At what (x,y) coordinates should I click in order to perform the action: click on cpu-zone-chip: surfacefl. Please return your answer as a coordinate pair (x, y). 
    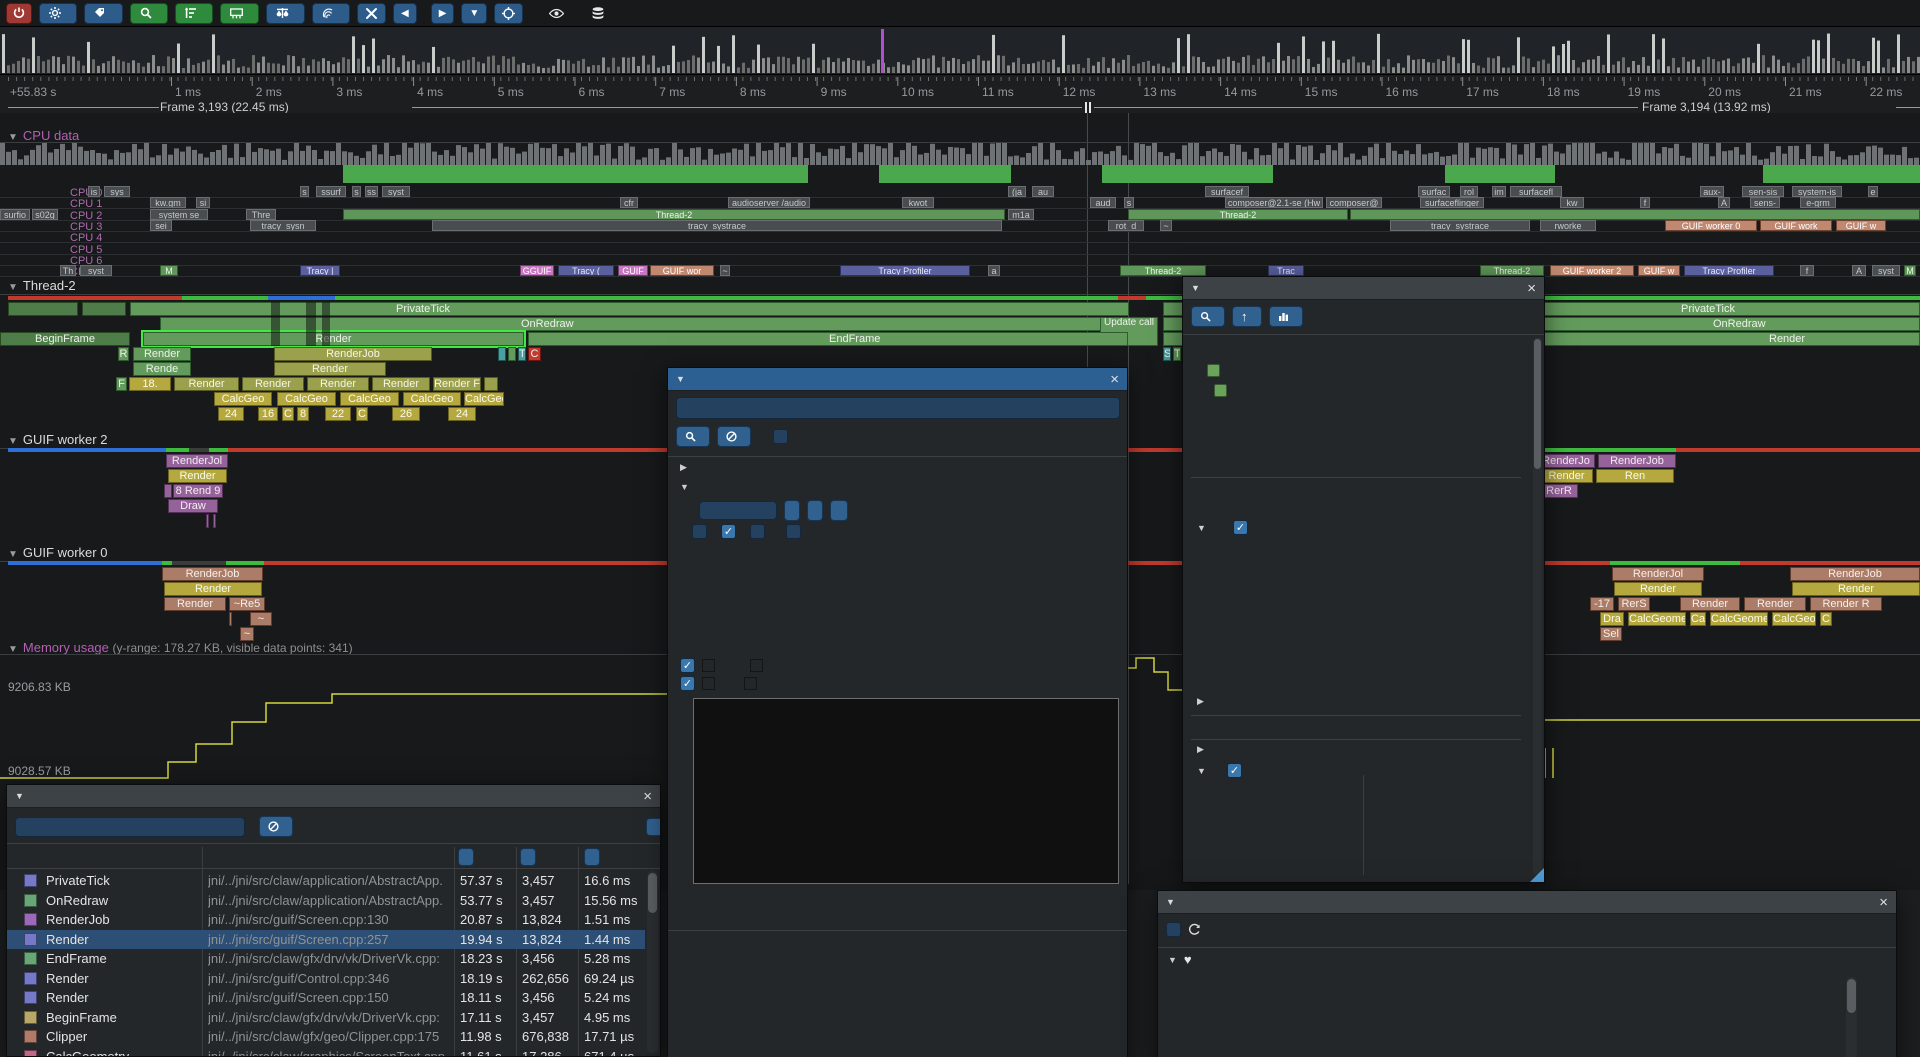
    Looking at the image, I should click on (1536, 191).